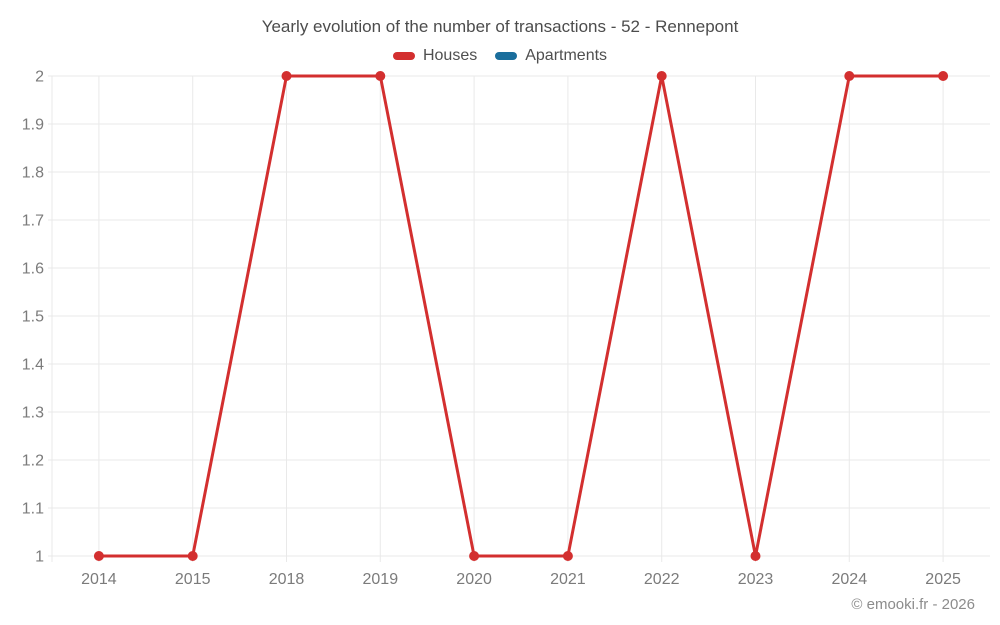  Describe the element at coordinates (33, 317) in the screenshot. I see `y-axis-label: 1.5` at that location.